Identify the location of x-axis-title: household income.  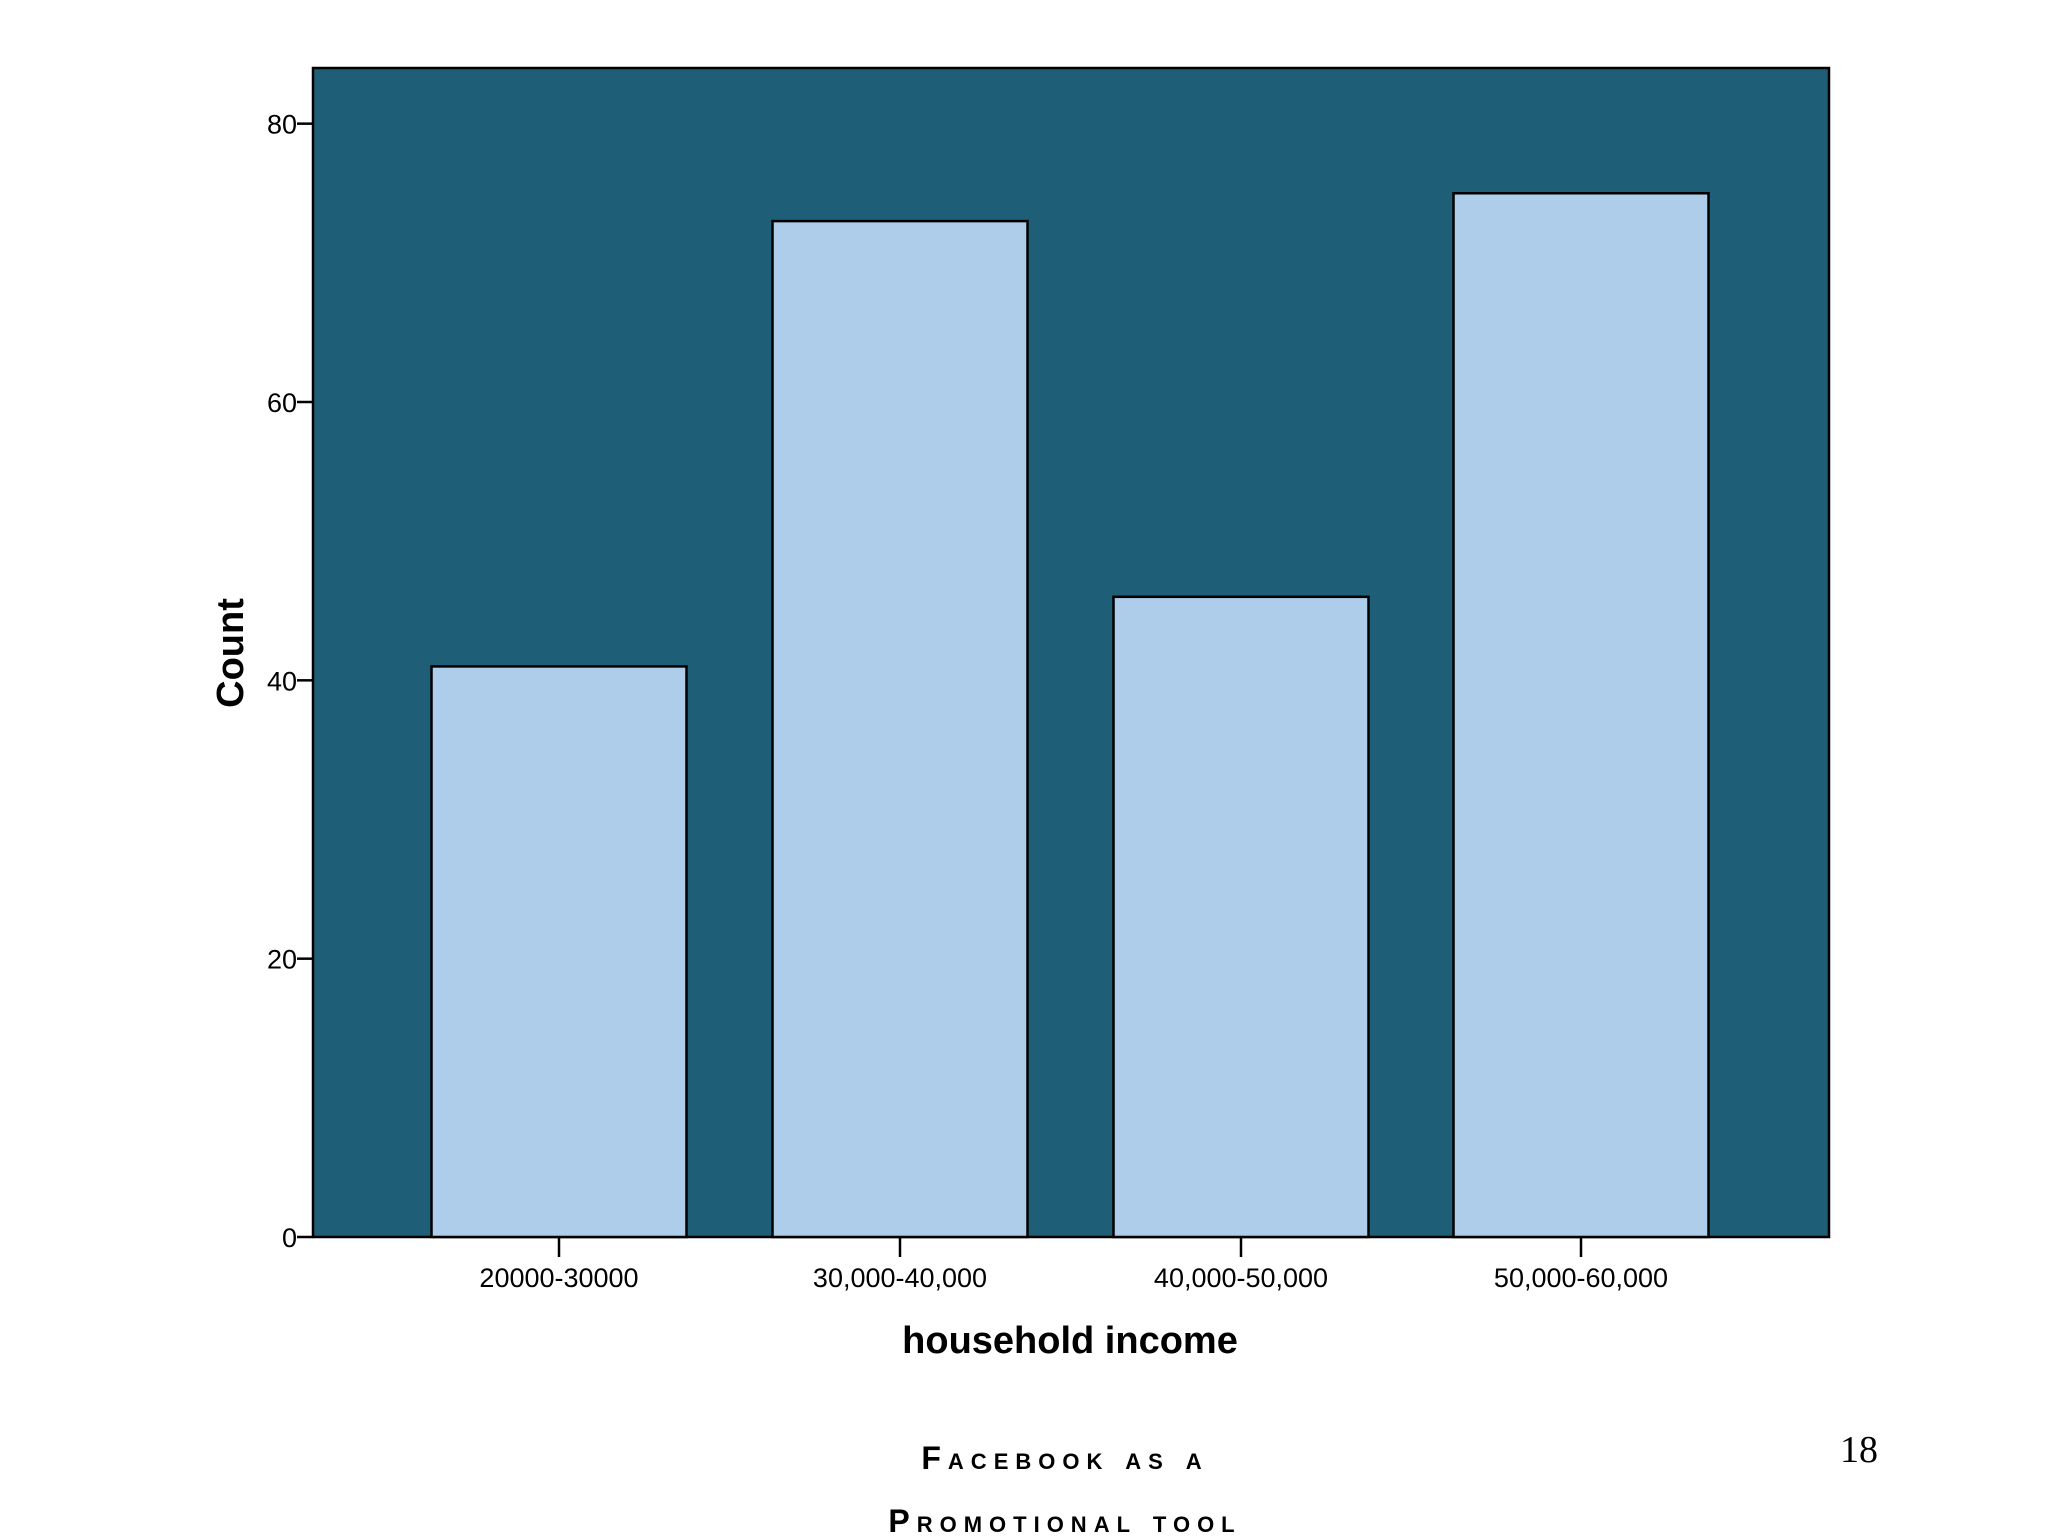
(1070, 1341).